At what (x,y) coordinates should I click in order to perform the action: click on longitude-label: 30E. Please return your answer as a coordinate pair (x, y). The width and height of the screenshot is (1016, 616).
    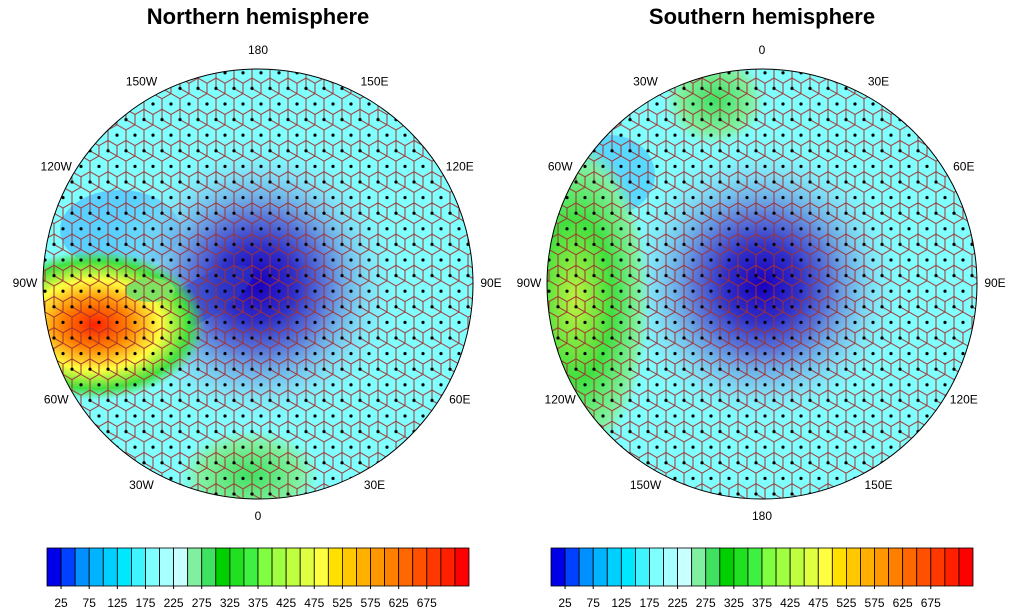
    Looking at the image, I should click on (374, 485).